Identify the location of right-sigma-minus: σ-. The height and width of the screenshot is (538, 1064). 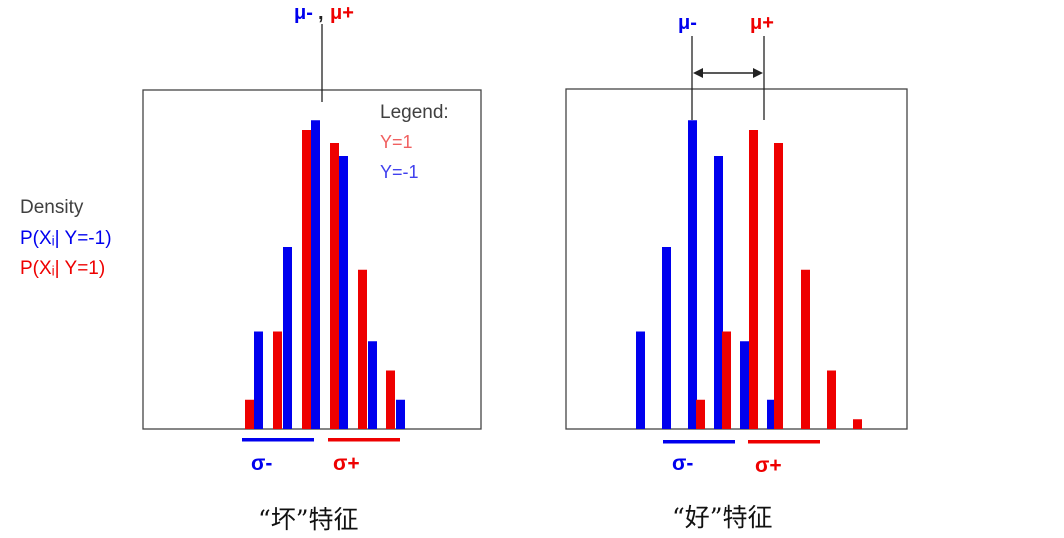
(683, 463).